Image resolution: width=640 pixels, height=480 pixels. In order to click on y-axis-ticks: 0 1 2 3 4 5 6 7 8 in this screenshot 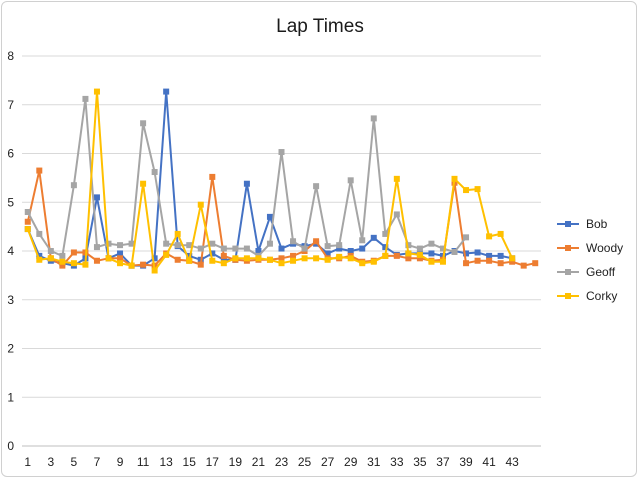, I will do `click(10, 251)`.